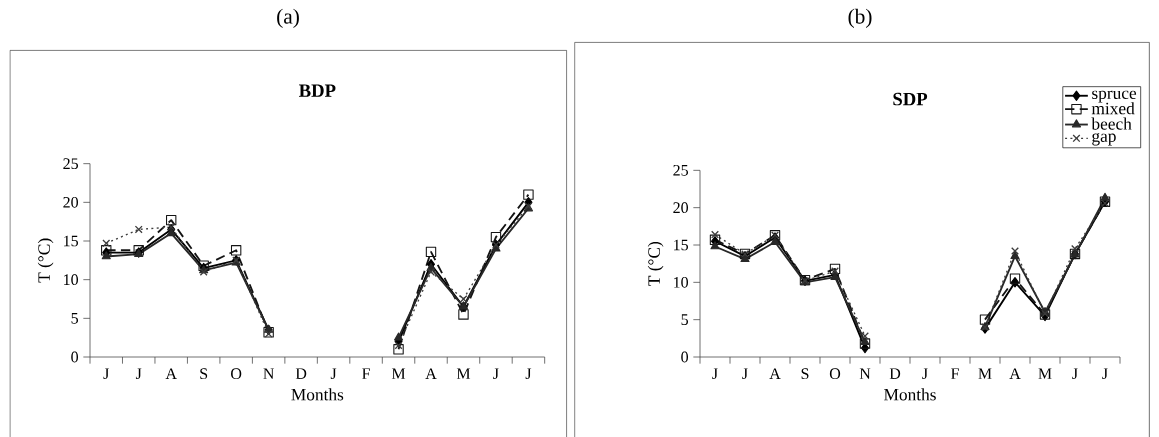 The width and height of the screenshot is (1159, 437). What do you see at coordinates (860, 18) in the screenshot?
I see `text: (b)` at bounding box center [860, 18].